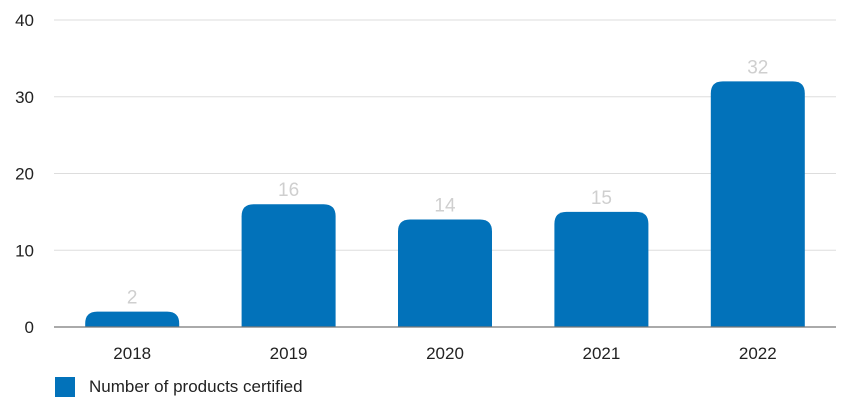 Image resolution: width=848 pixels, height=398 pixels. I want to click on data-label: 14, so click(445, 206).